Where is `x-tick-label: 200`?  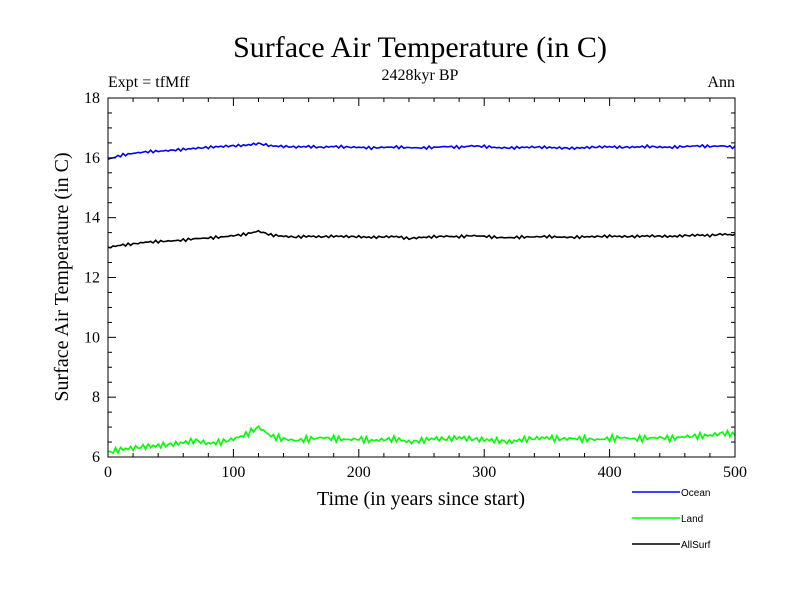 x-tick-label: 200 is located at coordinates (359, 472).